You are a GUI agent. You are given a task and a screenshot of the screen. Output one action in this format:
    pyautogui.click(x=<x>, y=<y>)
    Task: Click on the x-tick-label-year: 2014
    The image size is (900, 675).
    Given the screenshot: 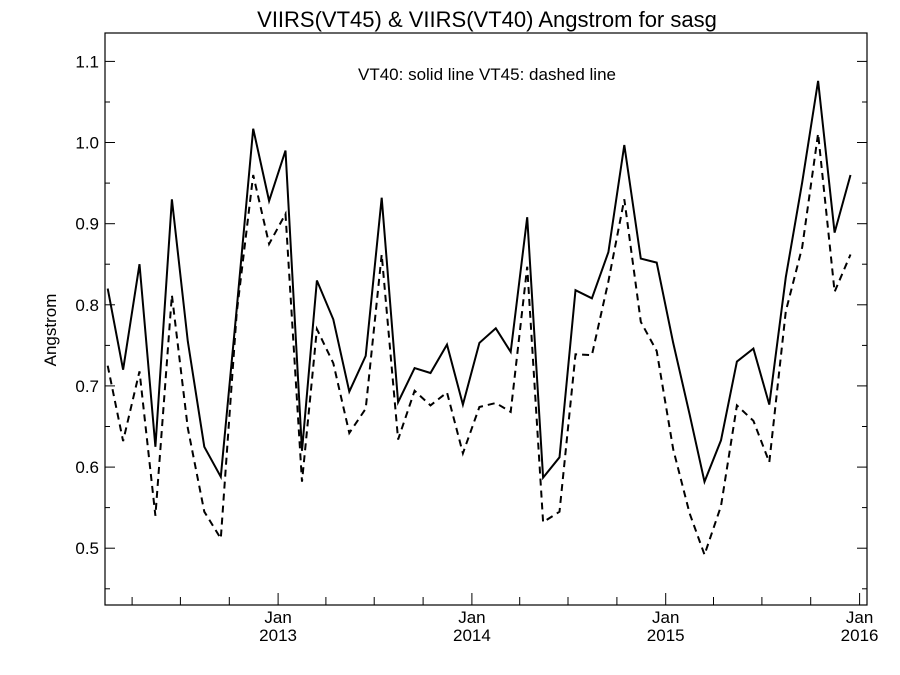 What is the action you would take?
    pyautogui.click(x=472, y=635)
    